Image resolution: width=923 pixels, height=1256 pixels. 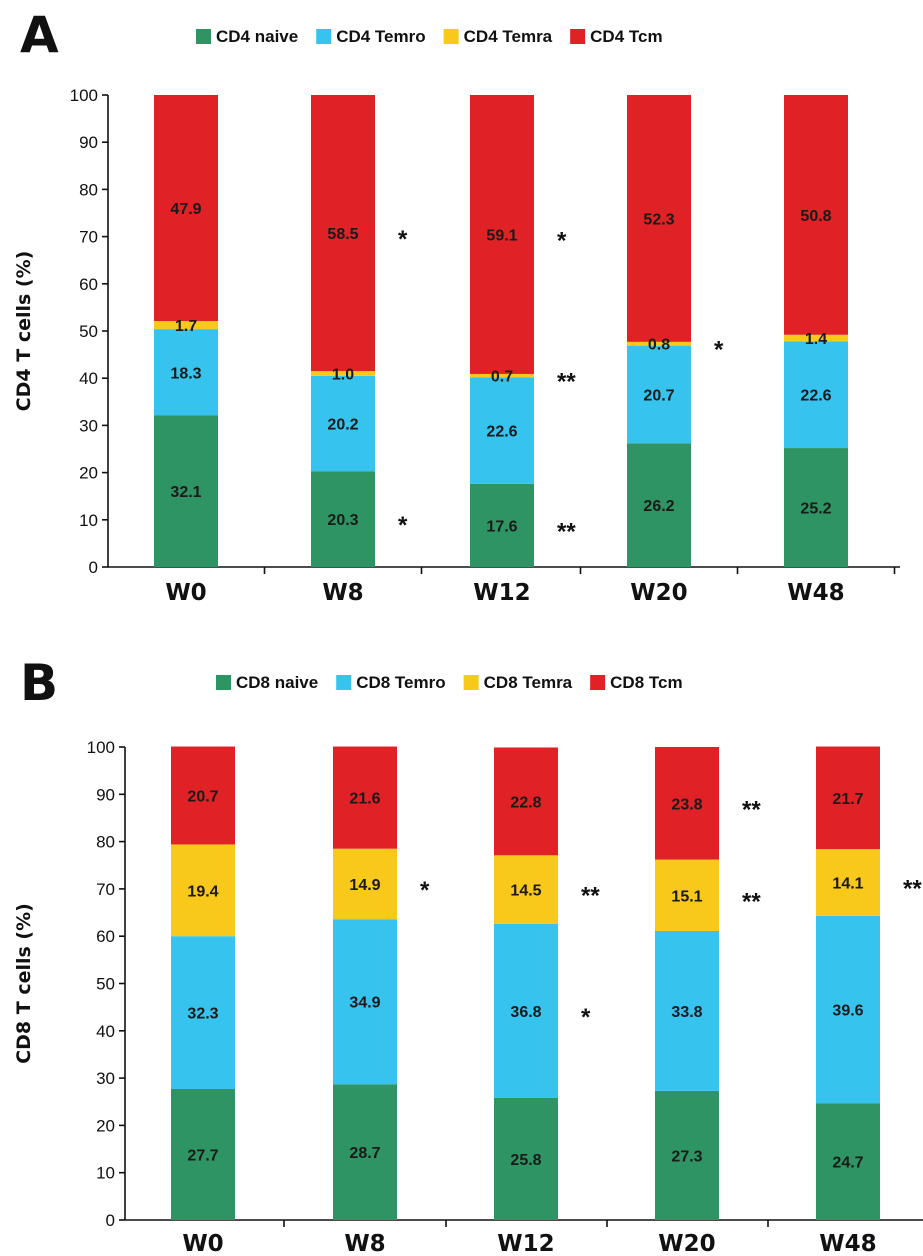 What do you see at coordinates (658, 593) in the screenshot?
I see `x-category-label: W20` at bounding box center [658, 593].